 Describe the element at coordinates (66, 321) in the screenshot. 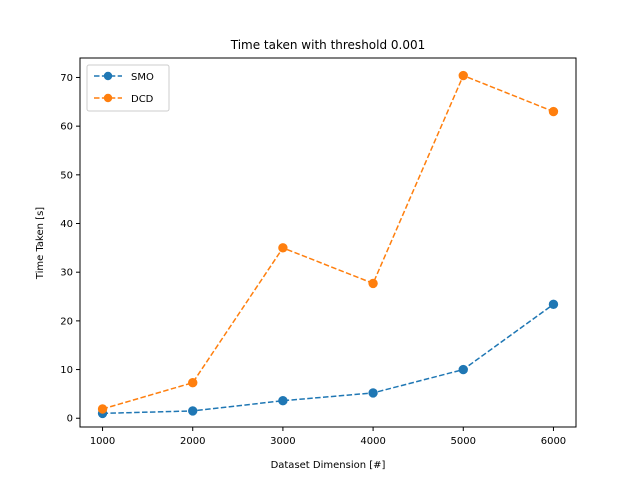

I see `y-tick-label: 20` at that location.